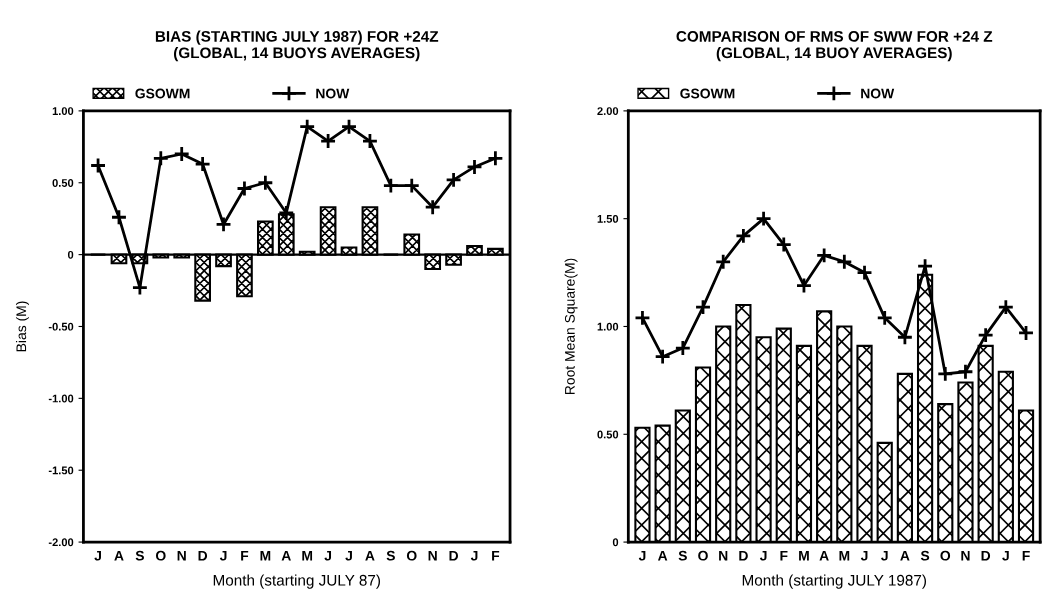 The height and width of the screenshot is (616, 1056). Describe the element at coordinates (61, 542) in the screenshot. I see `y-tick-label: -2.00` at that location.